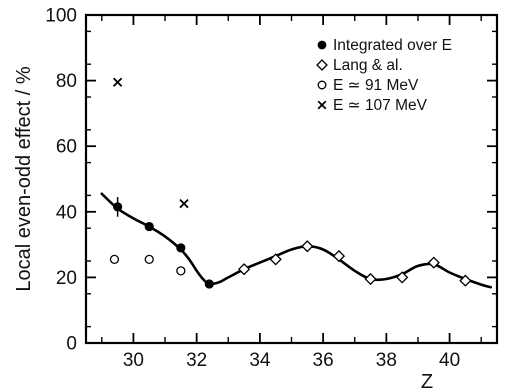  Describe the element at coordinates (133, 360) in the screenshot. I see `x-tick-label: 30` at that location.